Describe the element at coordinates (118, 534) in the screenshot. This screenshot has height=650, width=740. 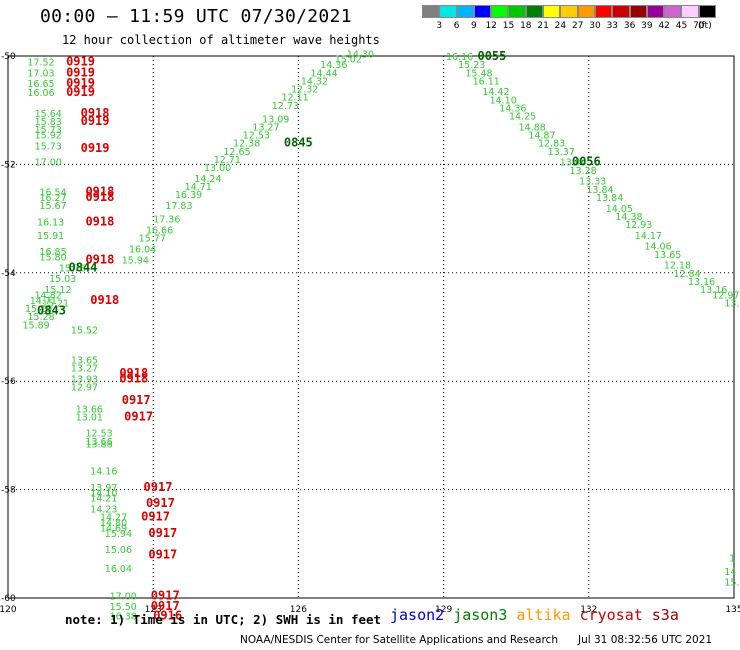
I see `wave-height-value: 15.94` at that location.